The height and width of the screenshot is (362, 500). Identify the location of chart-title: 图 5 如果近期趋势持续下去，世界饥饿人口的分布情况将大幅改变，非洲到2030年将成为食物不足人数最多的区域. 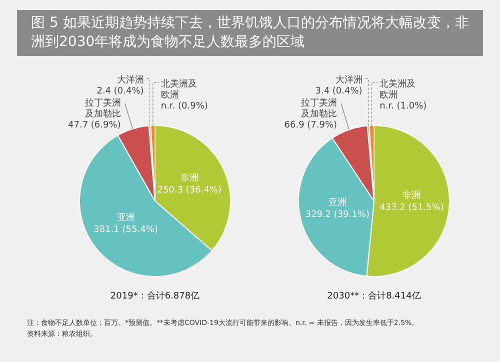
(250, 33).